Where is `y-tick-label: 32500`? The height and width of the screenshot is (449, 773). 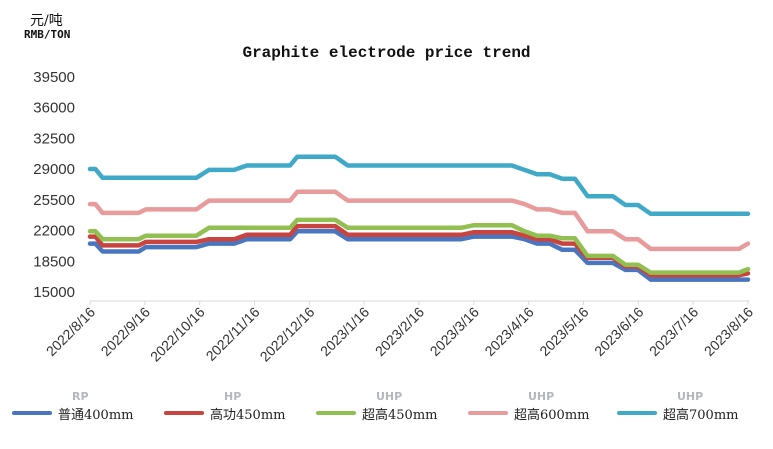
y-tick-label: 32500 is located at coordinates (54, 138).